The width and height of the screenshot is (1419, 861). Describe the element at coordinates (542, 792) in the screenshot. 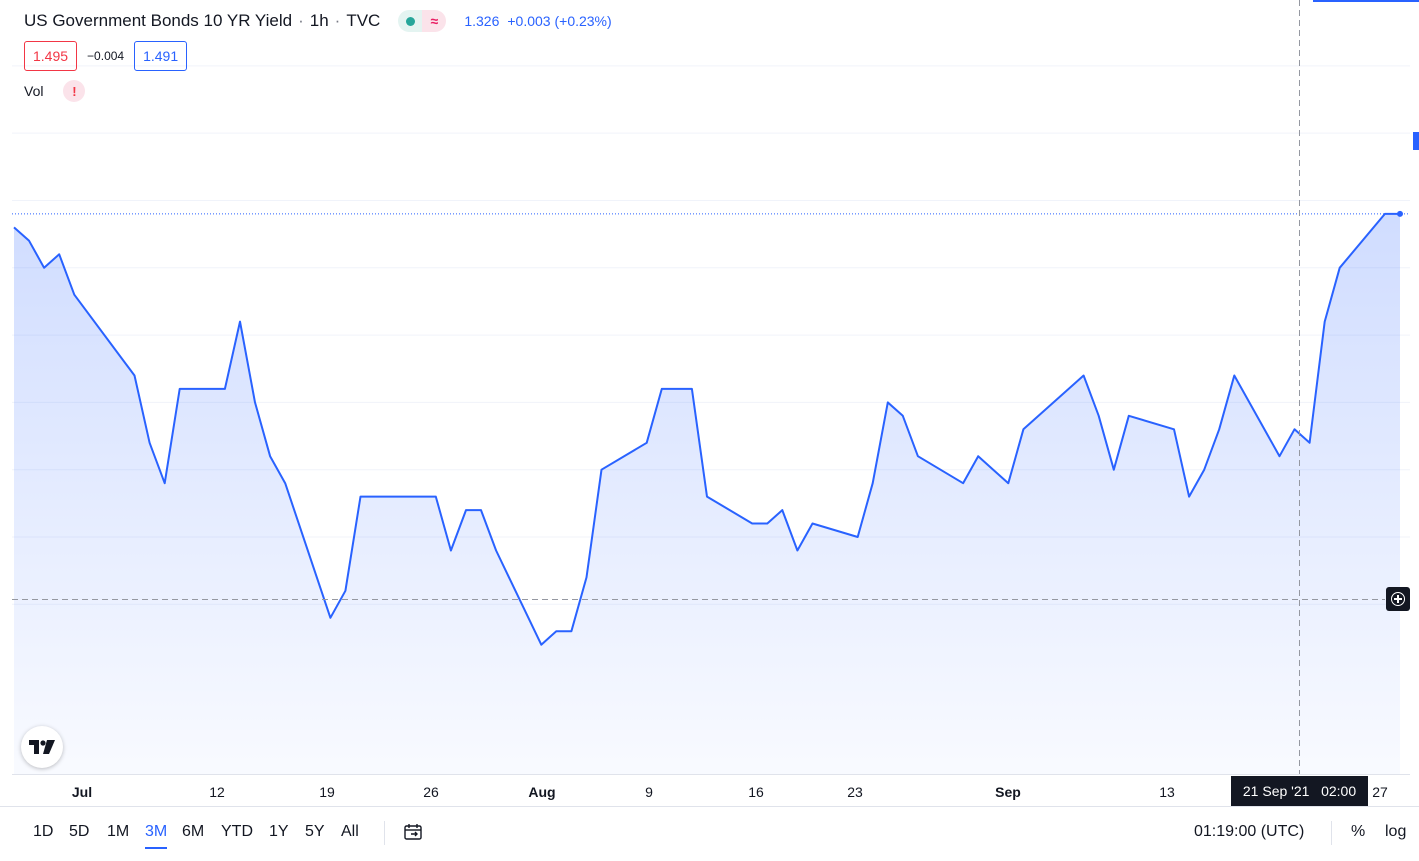

I see `x-tick-label: Aug` at that location.